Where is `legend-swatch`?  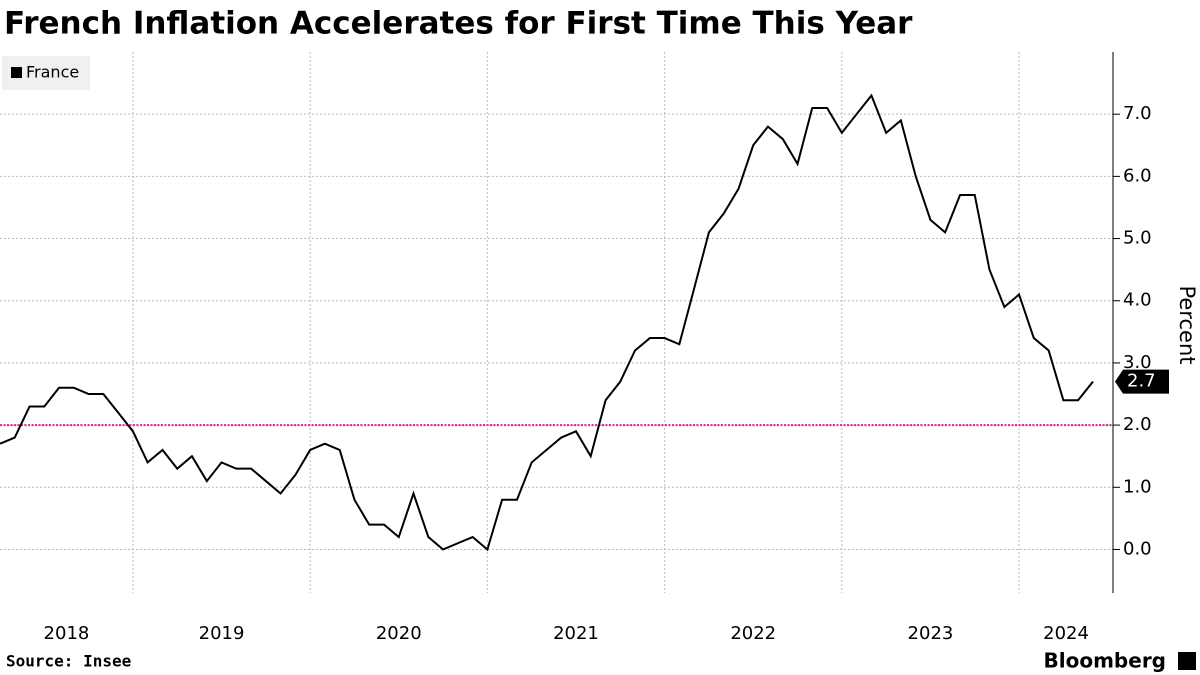
legend-swatch is located at coordinates (16, 72).